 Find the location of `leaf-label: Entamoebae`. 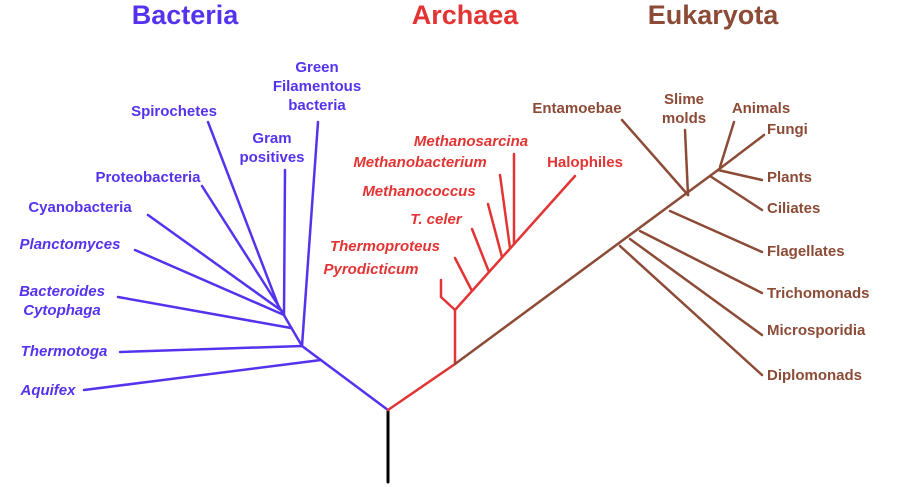

leaf-label: Entamoebae is located at coordinates (576, 108).